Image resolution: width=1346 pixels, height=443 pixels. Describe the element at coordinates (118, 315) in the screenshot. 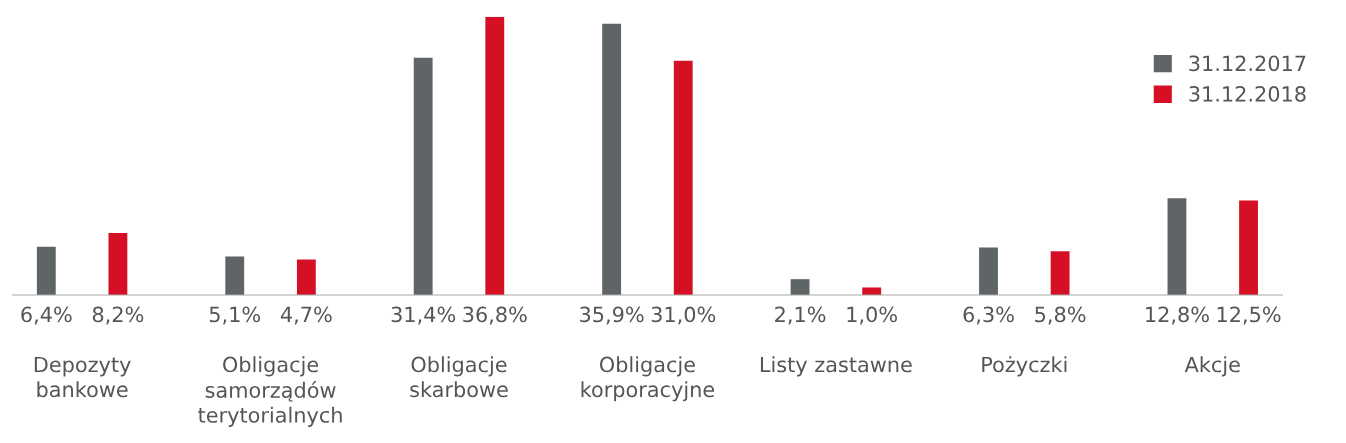

I see `data-label: 8,2%` at that location.